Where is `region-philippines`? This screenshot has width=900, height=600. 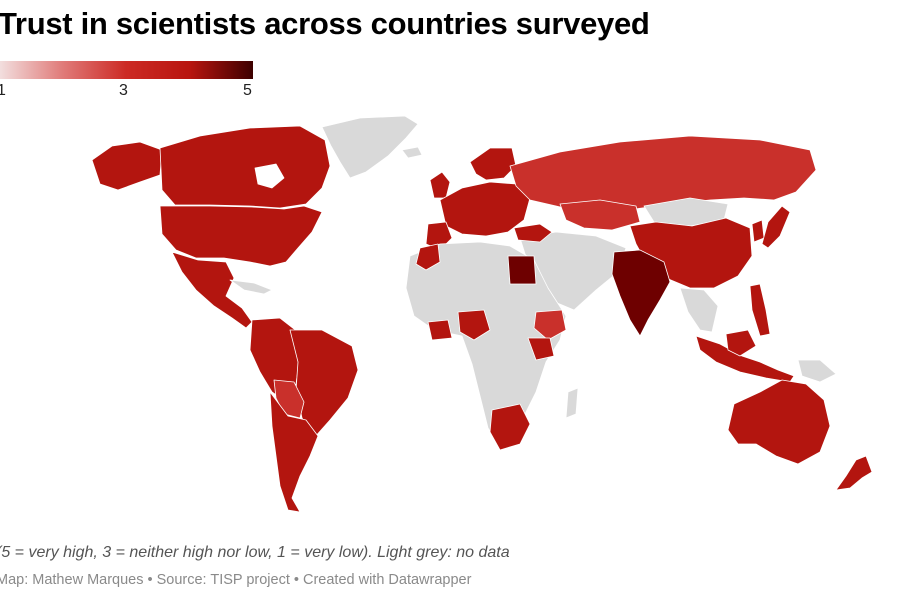 region-philippines is located at coordinates (760, 310).